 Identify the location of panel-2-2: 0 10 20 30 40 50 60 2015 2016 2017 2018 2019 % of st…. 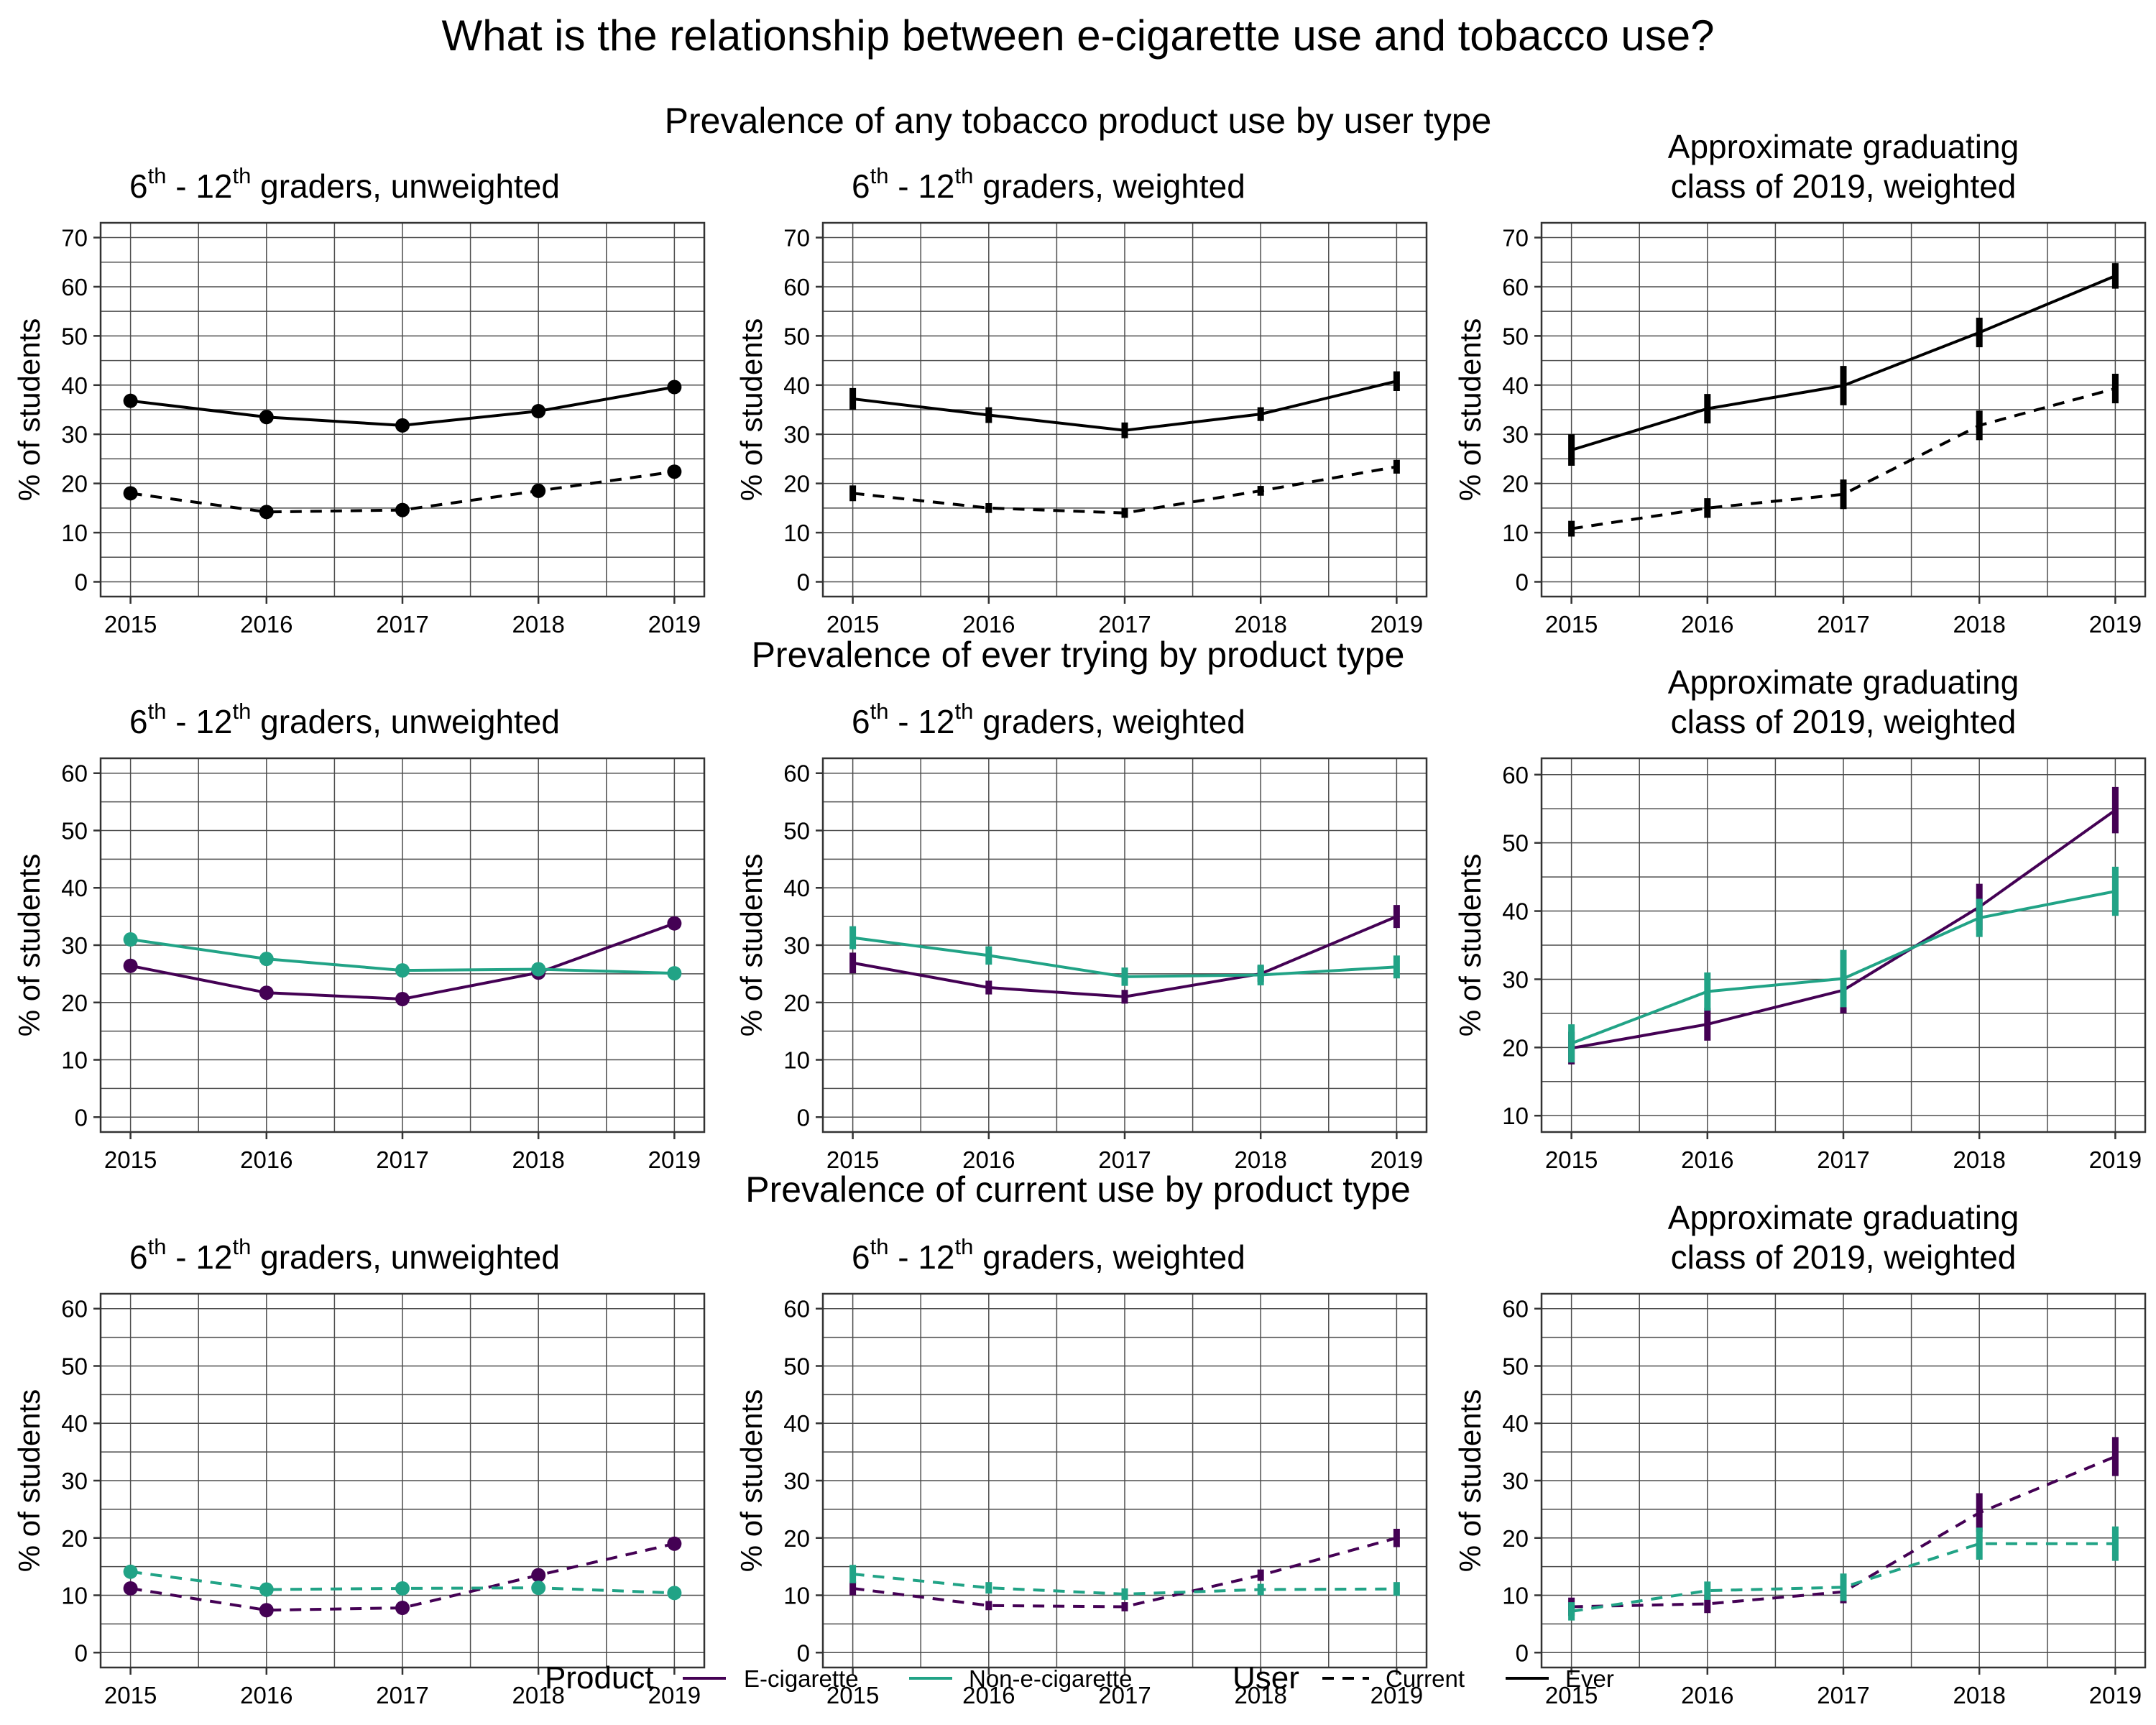
(1800, 1453).